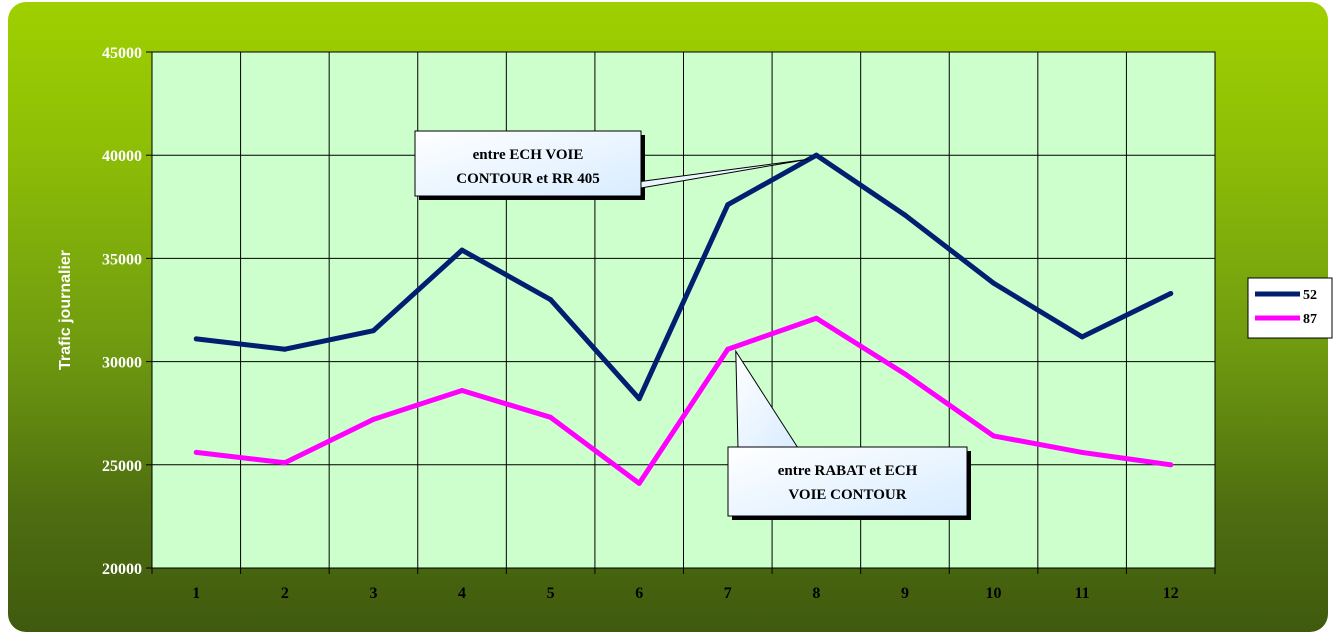 The height and width of the screenshot is (636, 1335). I want to click on y-tick-label: 45000, so click(122, 53).